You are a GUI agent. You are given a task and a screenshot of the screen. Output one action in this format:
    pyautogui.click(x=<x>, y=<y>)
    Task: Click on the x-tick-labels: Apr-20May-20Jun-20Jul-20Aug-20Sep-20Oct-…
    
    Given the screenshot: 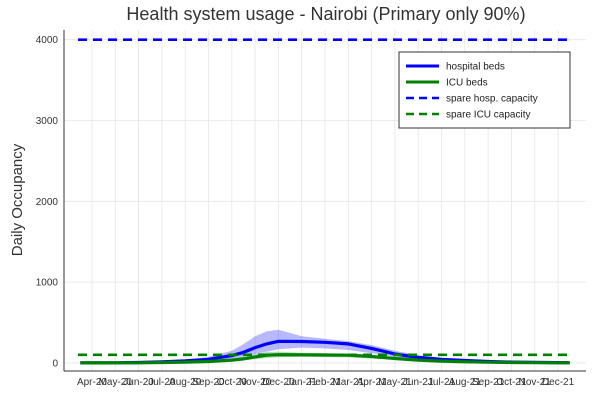 What is the action you would take?
    pyautogui.click(x=326, y=382)
    